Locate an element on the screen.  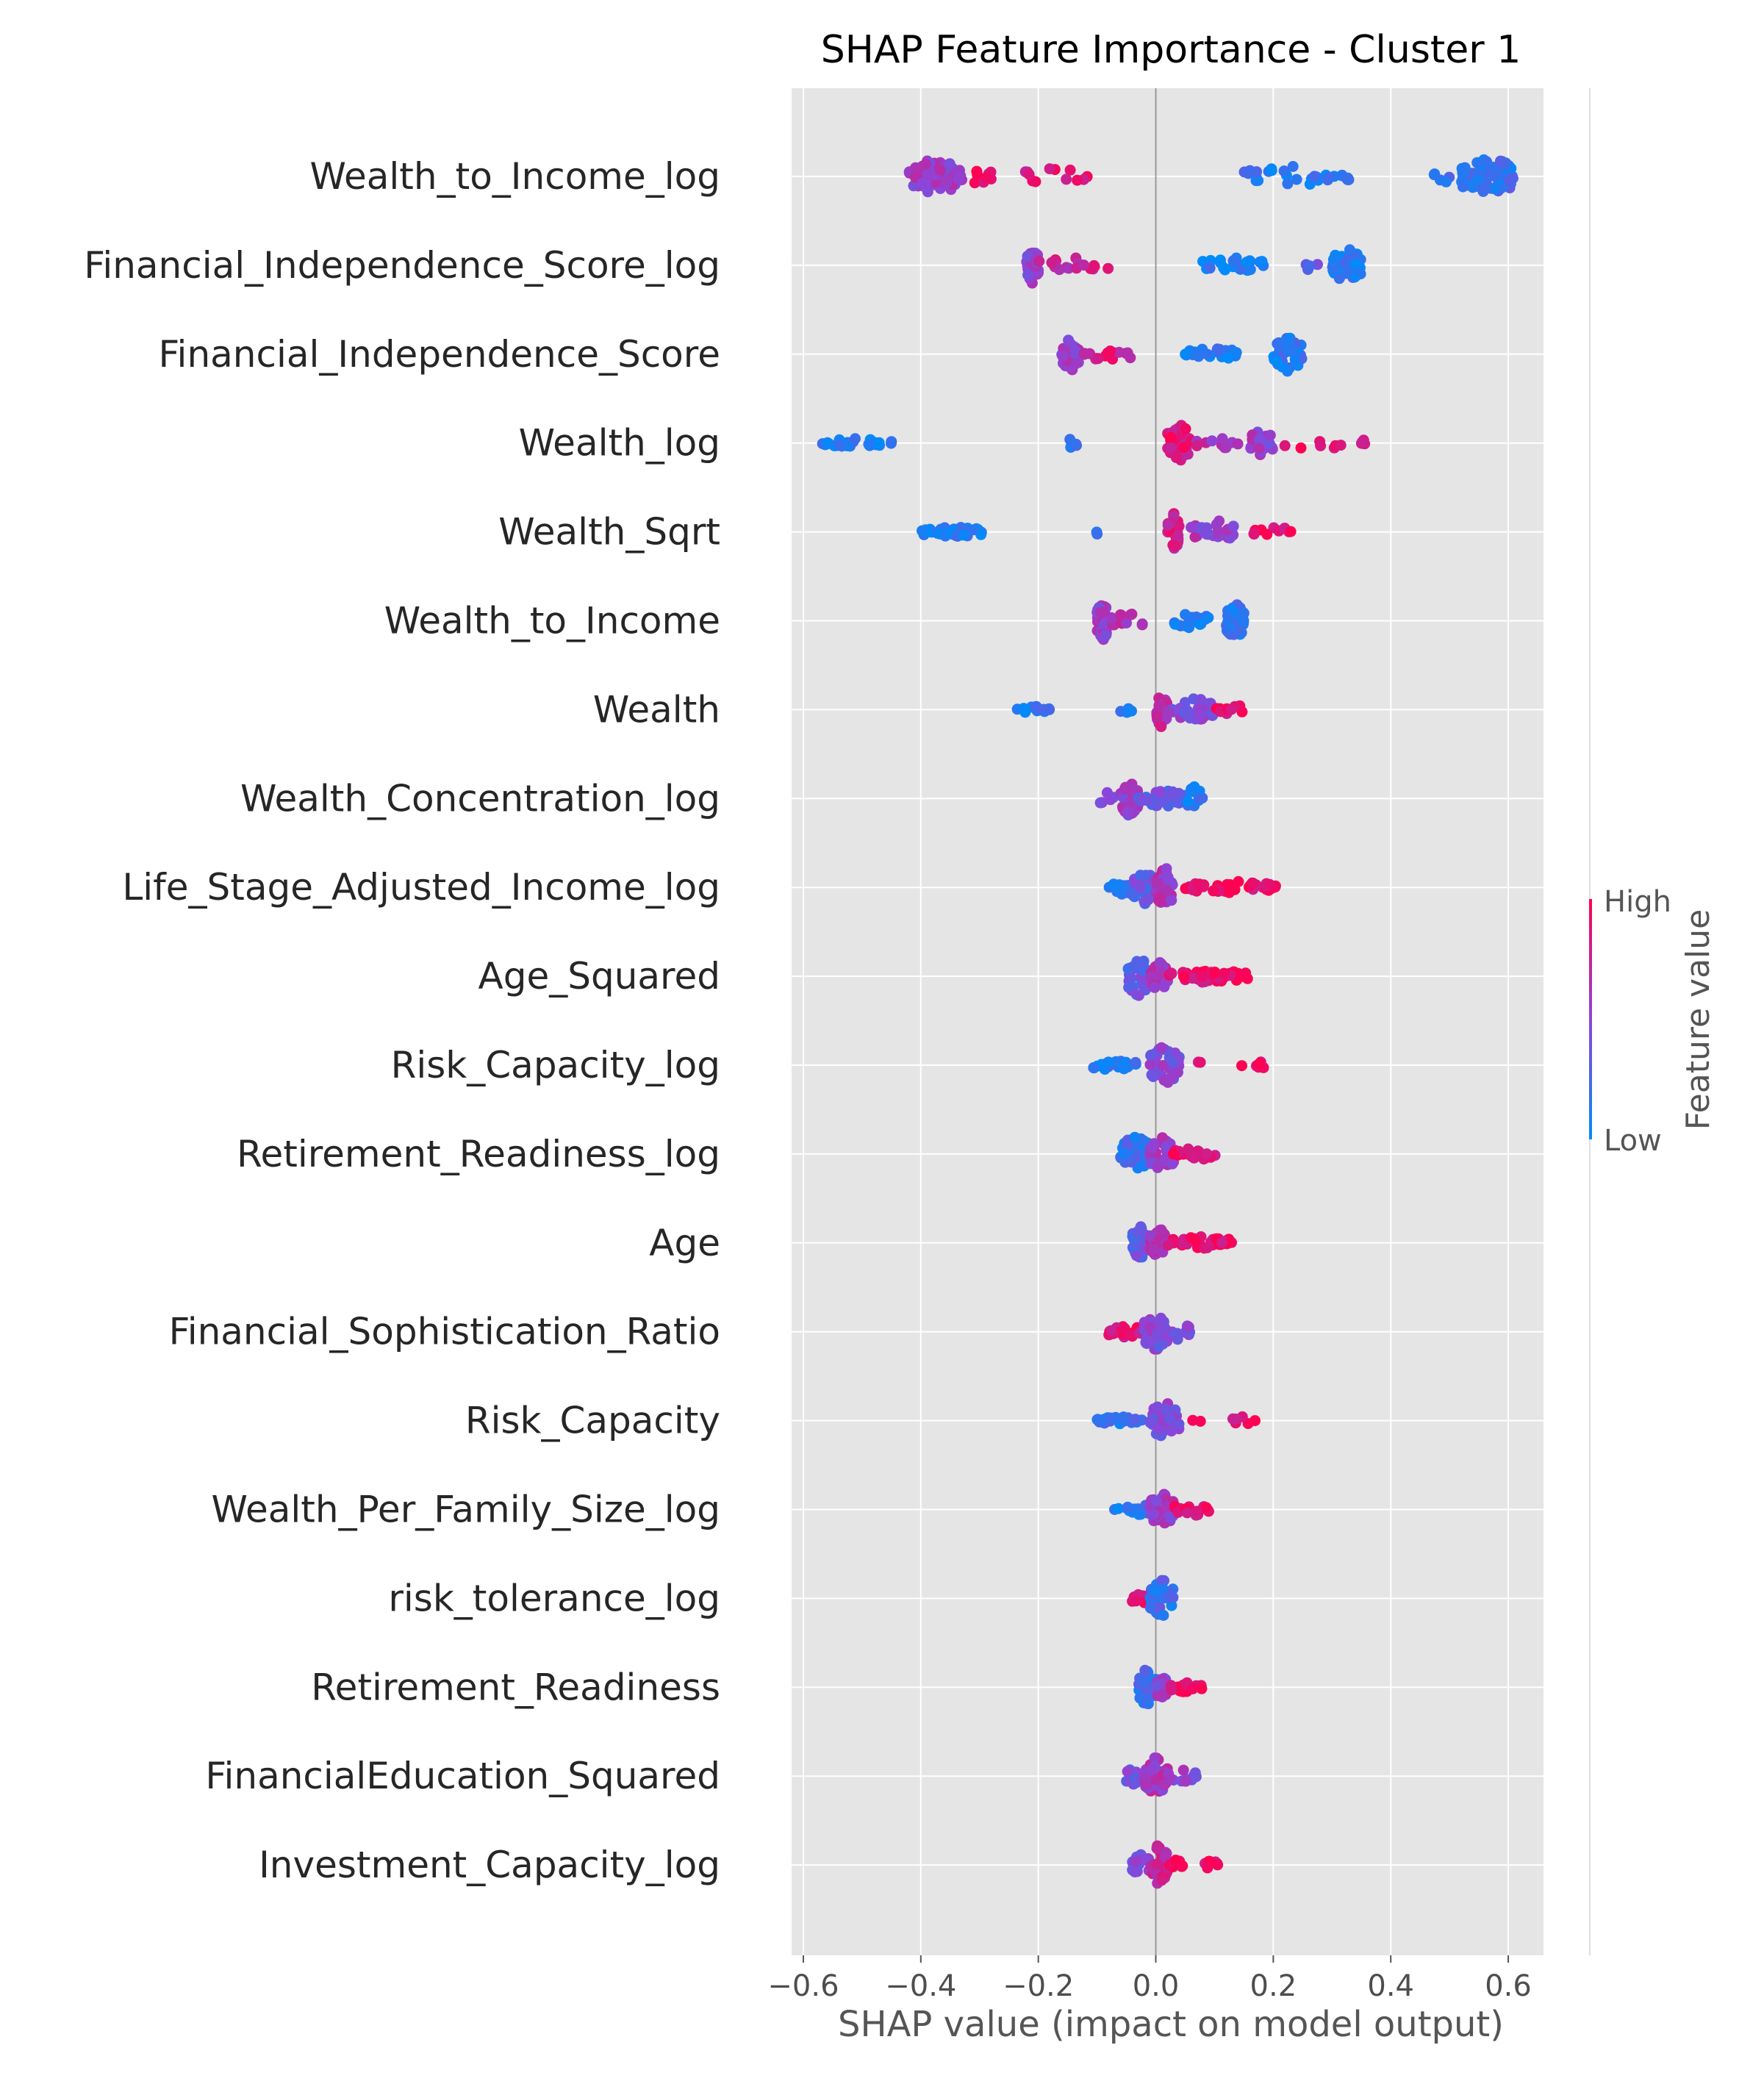
x-tick-label: 0.0 is located at coordinates (1156, 1986).